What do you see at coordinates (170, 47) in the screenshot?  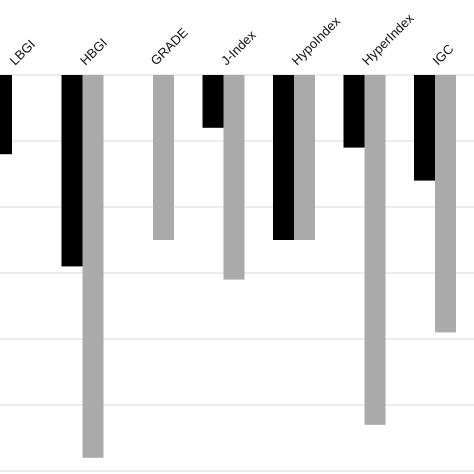 I see `category-label: GRADE` at bounding box center [170, 47].